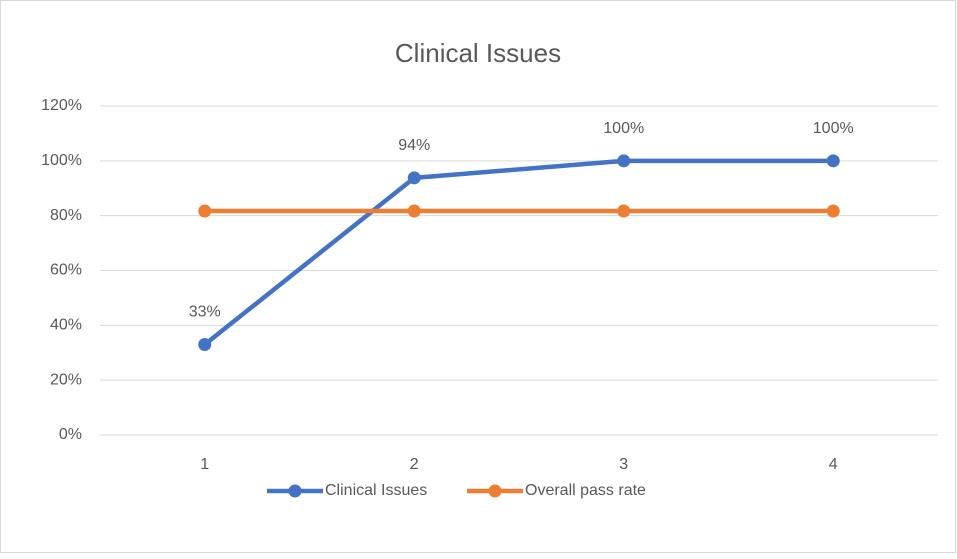  What do you see at coordinates (204, 464) in the screenshot?
I see `x-tick-label: 1` at bounding box center [204, 464].